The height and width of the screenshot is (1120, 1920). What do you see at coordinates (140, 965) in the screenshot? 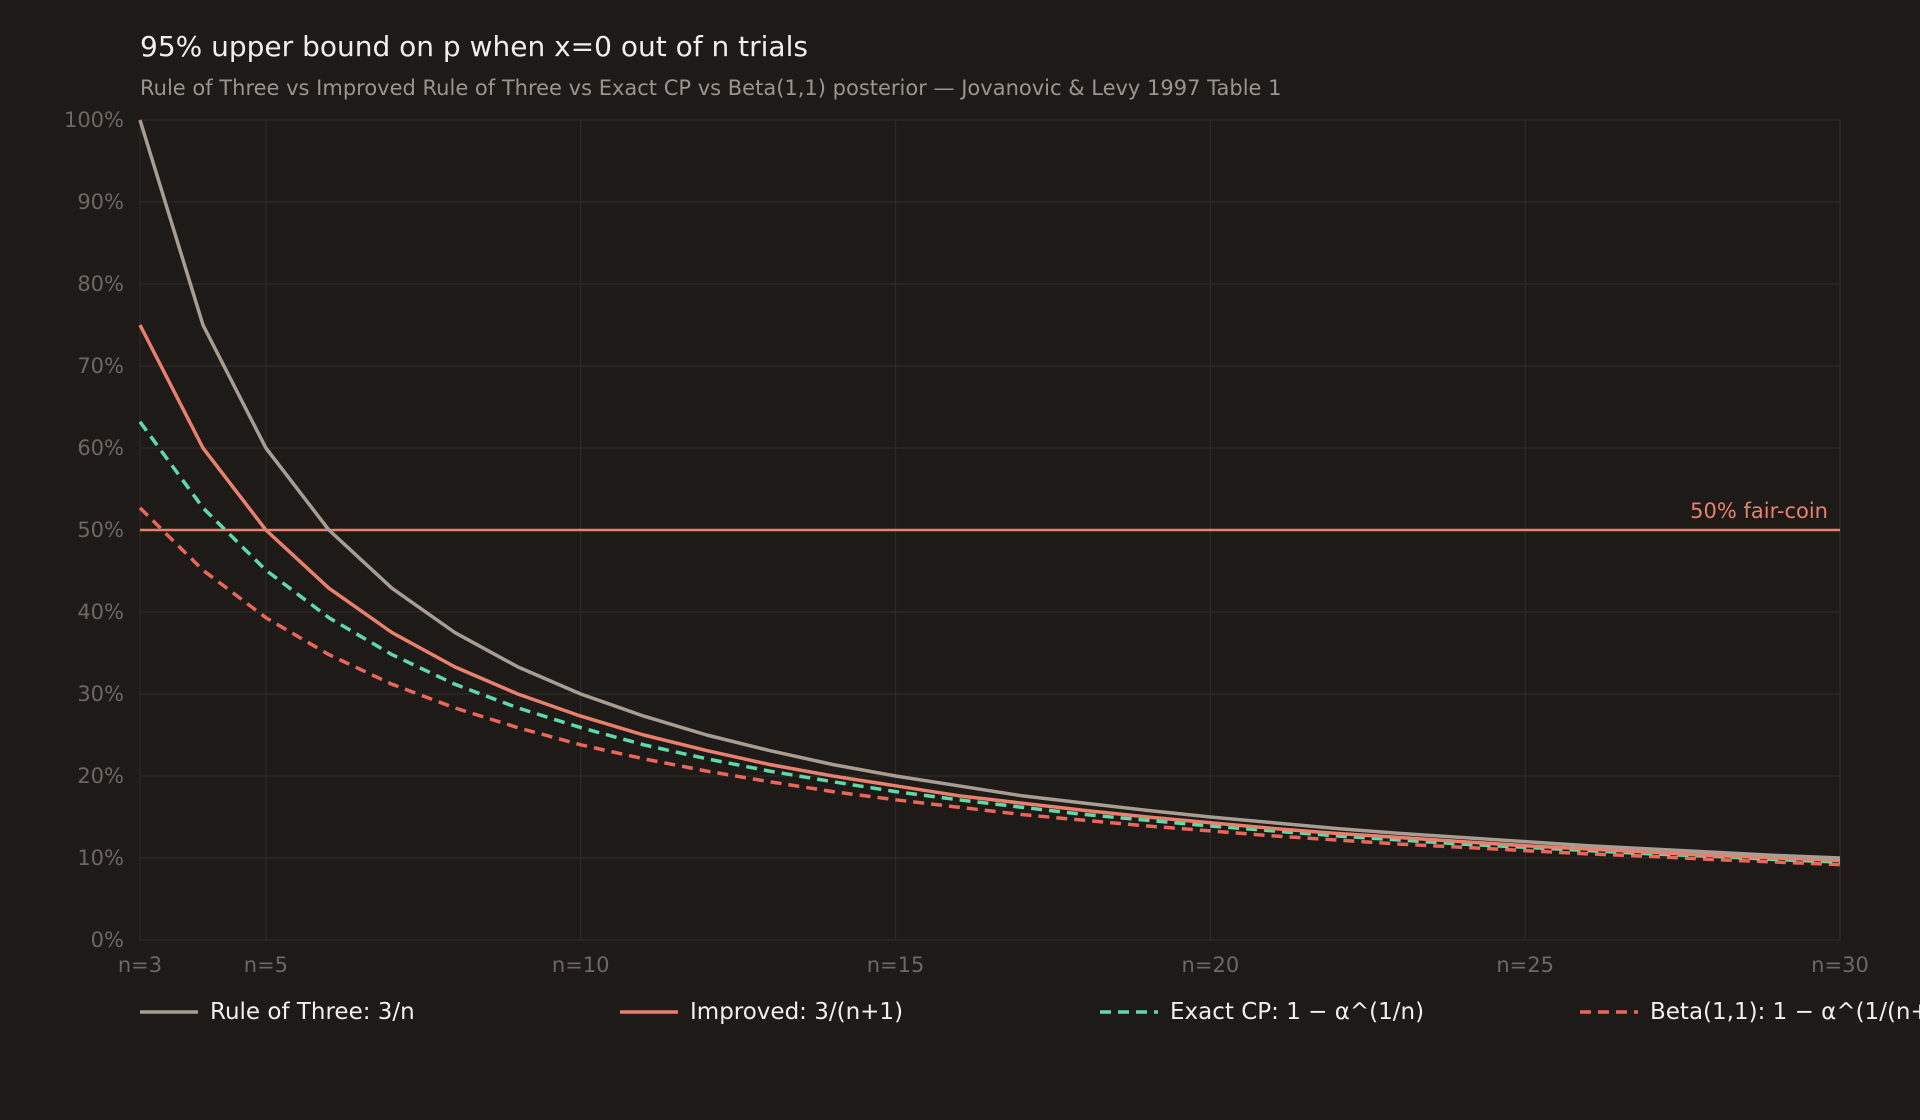
I see `x-tick-label: n=3` at bounding box center [140, 965].